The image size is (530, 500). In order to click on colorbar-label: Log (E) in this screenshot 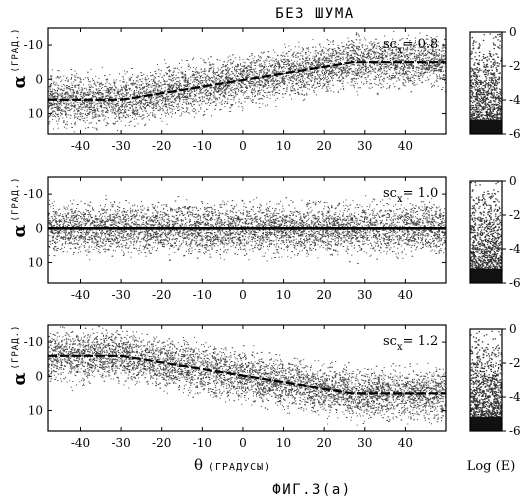, I will do `click(491, 466)`.